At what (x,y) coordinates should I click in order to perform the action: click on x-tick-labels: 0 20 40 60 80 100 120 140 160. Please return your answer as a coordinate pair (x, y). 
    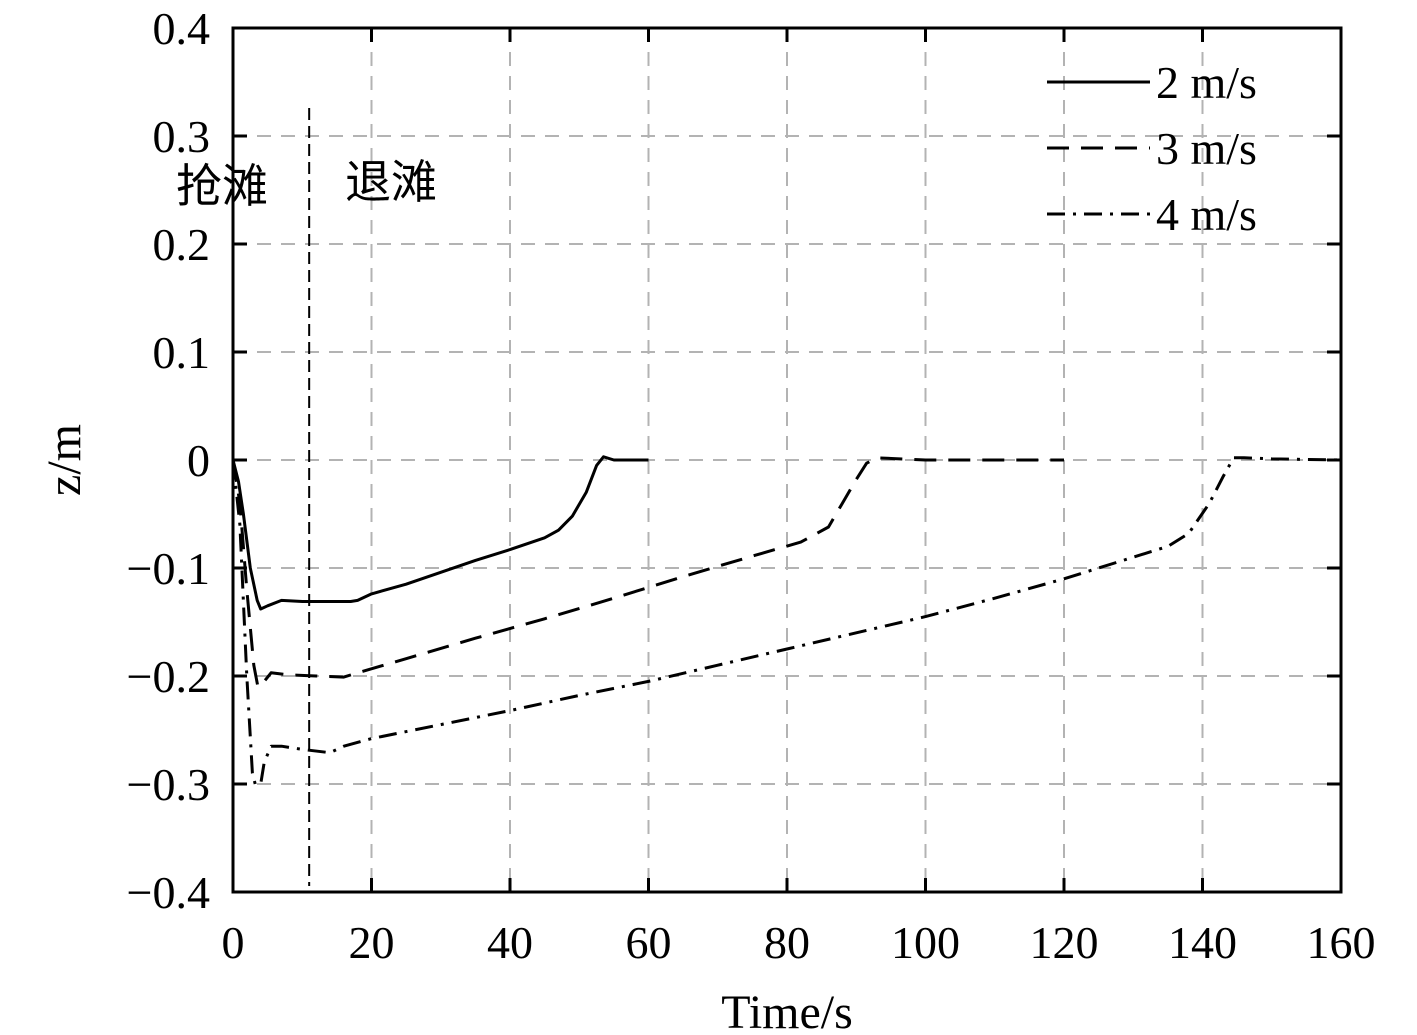
    Looking at the image, I should click on (799, 942).